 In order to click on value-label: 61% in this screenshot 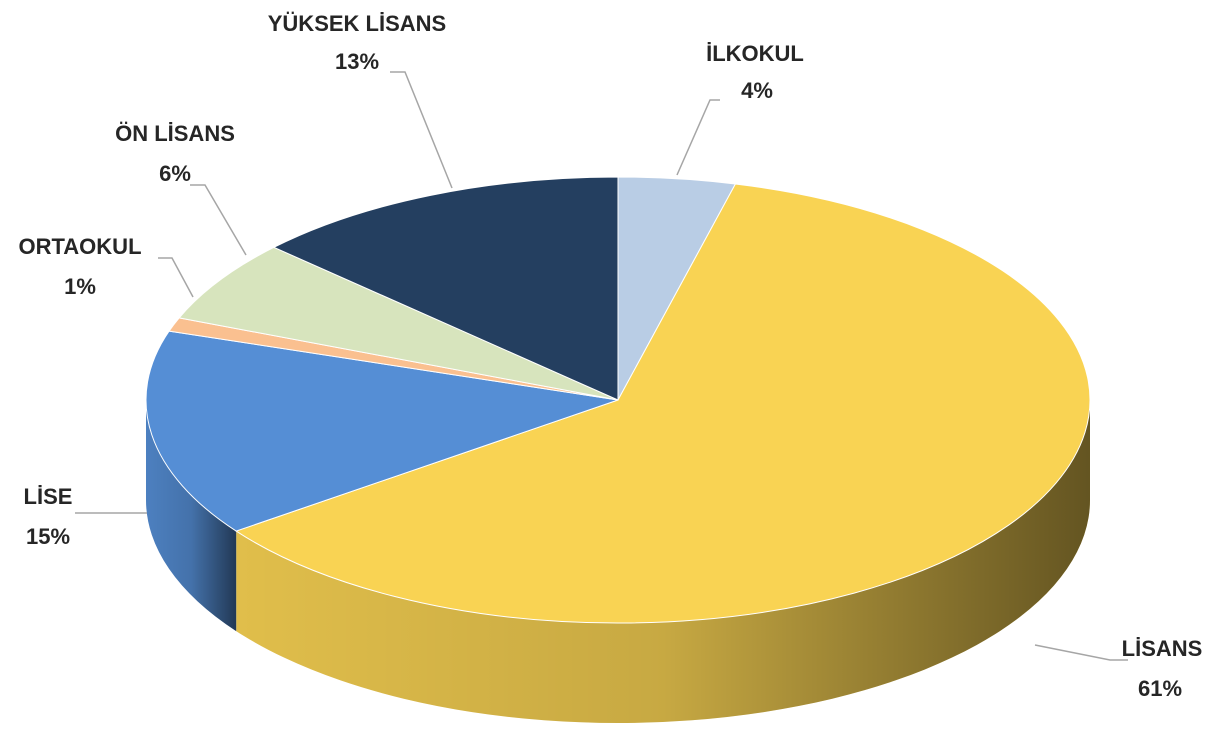, I will do `click(1160, 688)`.